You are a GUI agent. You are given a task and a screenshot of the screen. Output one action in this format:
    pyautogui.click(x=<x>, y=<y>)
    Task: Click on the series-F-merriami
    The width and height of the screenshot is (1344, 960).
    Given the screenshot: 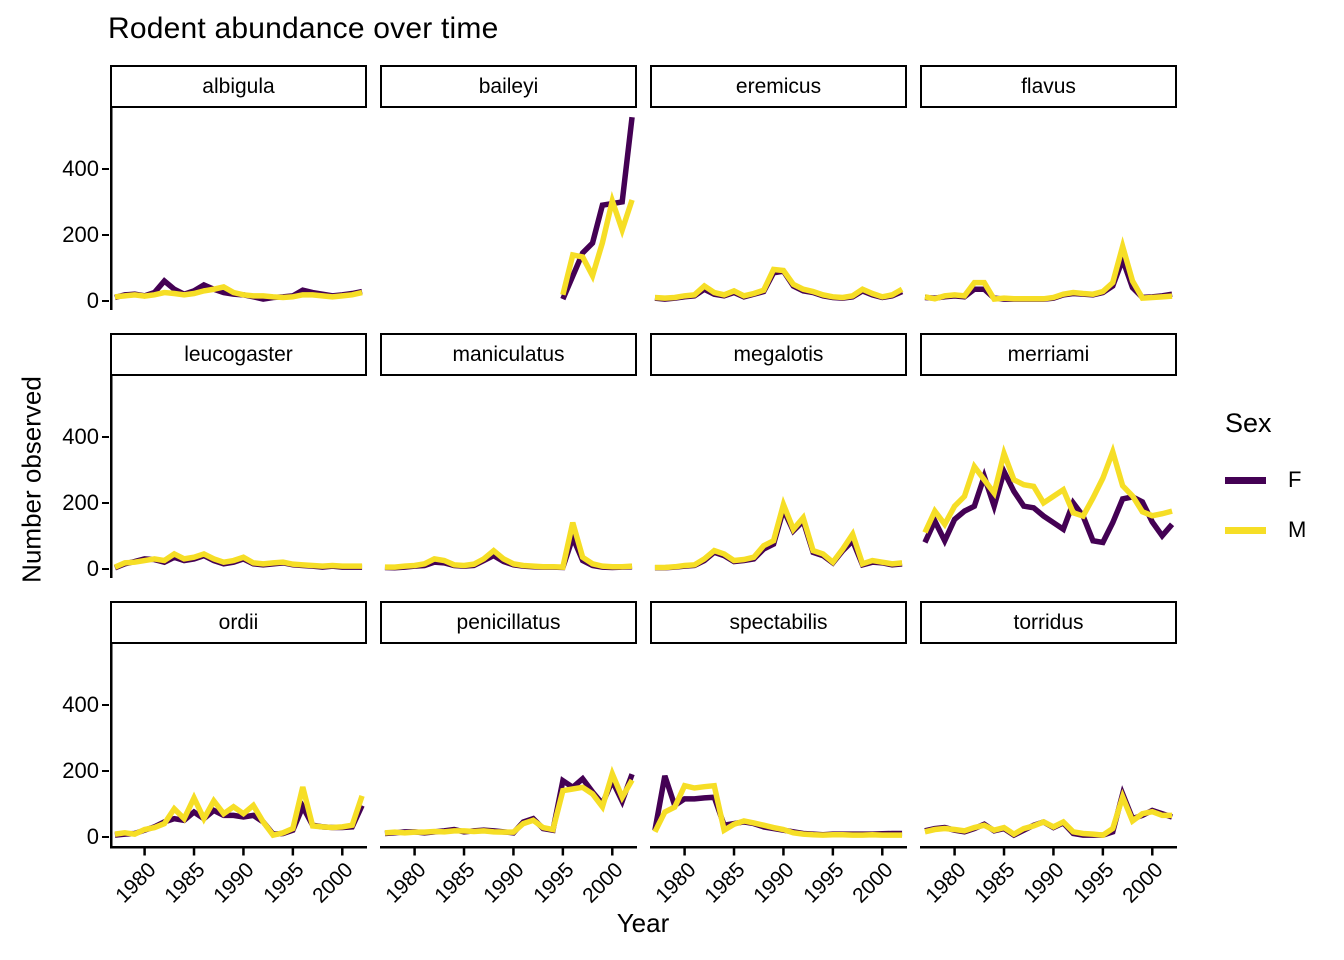 What is the action you would take?
    pyautogui.click(x=1048, y=506)
    